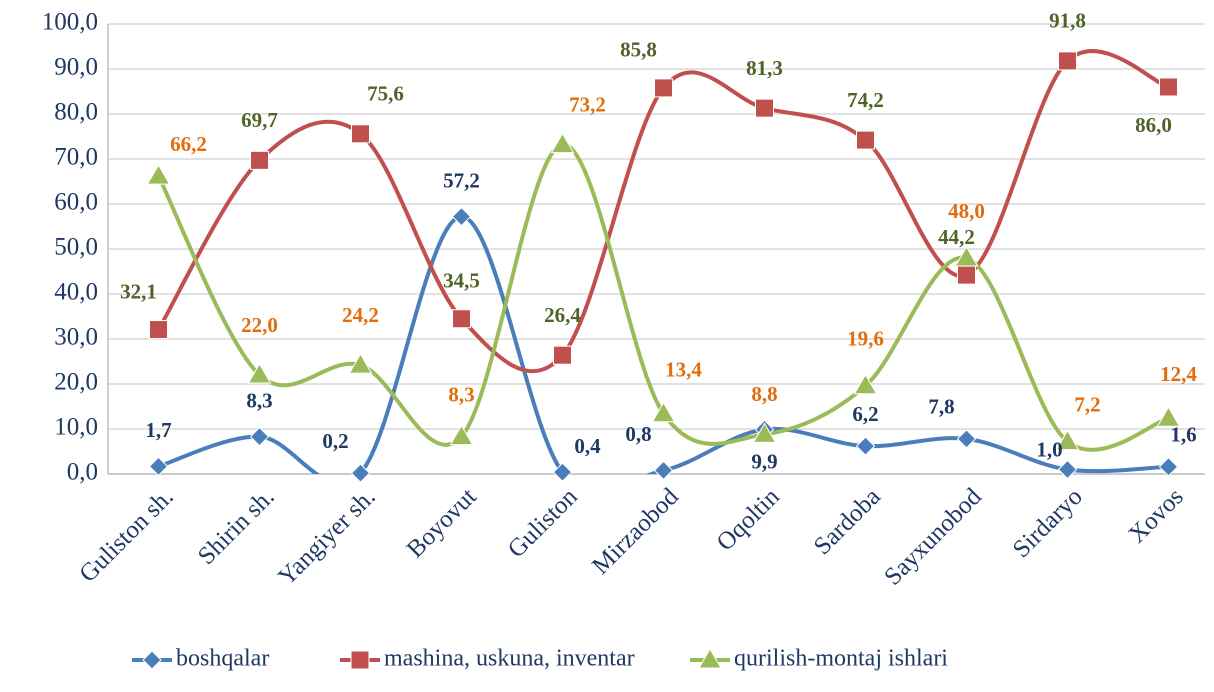 The width and height of the screenshot is (1214, 692). What do you see at coordinates (1178, 374) in the screenshot?
I see `data-label: 12,4` at bounding box center [1178, 374].